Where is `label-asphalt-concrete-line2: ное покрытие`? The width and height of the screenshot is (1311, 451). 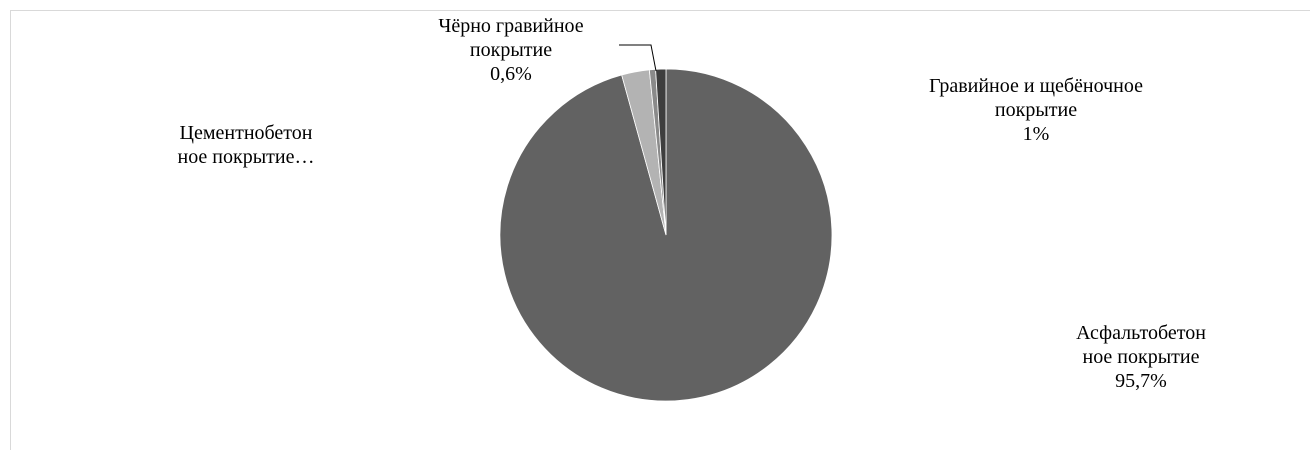 label-asphalt-concrete-line2: ное покрытие is located at coordinates (1141, 357).